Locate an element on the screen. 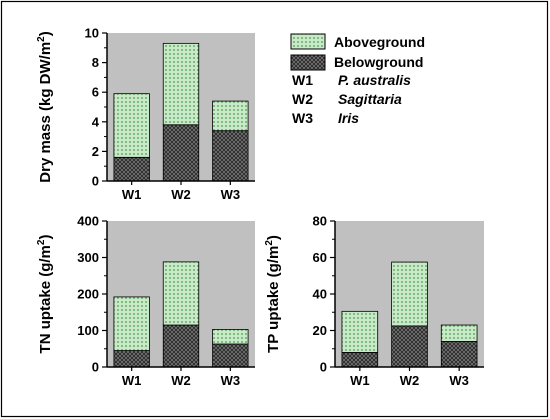  y-tick-label: 10 is located at coordinates (92, 33).